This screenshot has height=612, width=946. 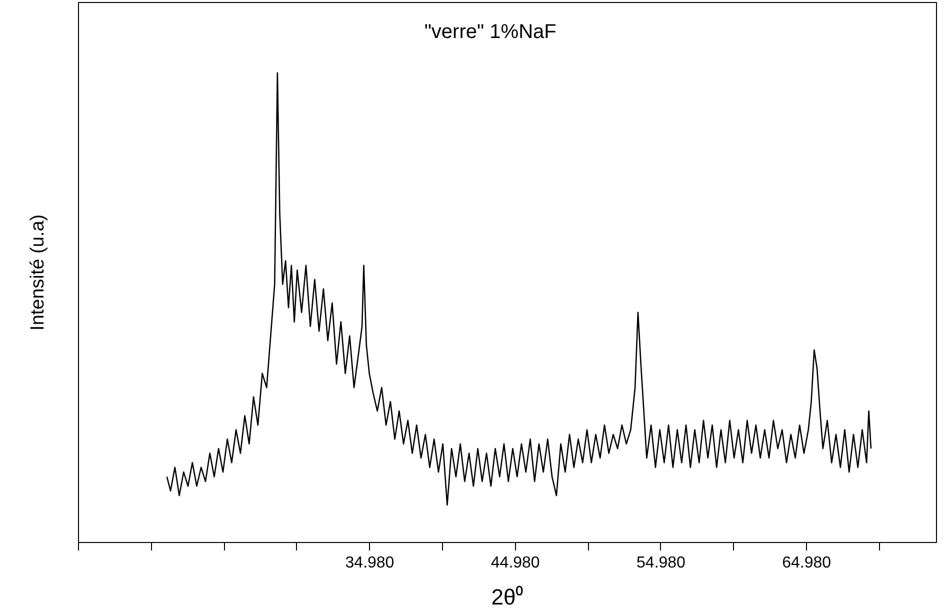 I want to click on text: "verre" 1%NaF, so click(x=490, y=32).